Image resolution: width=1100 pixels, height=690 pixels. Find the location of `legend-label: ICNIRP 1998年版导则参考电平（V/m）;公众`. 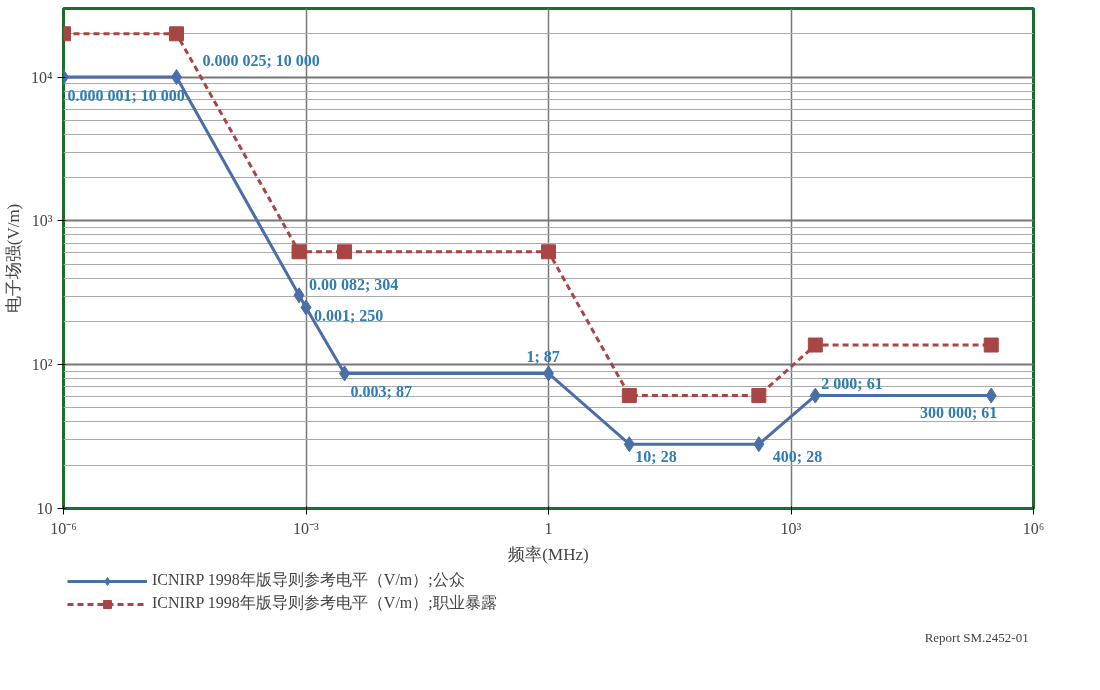

legend-label: ICNIRP 1998年版导则参考电平（V/m）;公众 is located at coordinates (308, 580).